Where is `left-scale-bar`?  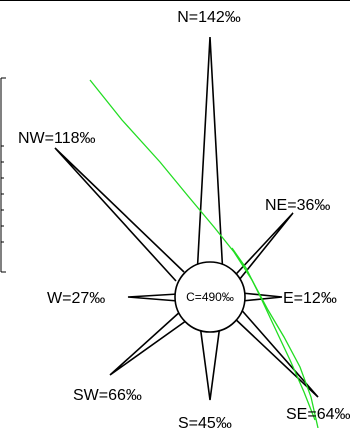 left-scale-bar is located at coordinates (3, 175).